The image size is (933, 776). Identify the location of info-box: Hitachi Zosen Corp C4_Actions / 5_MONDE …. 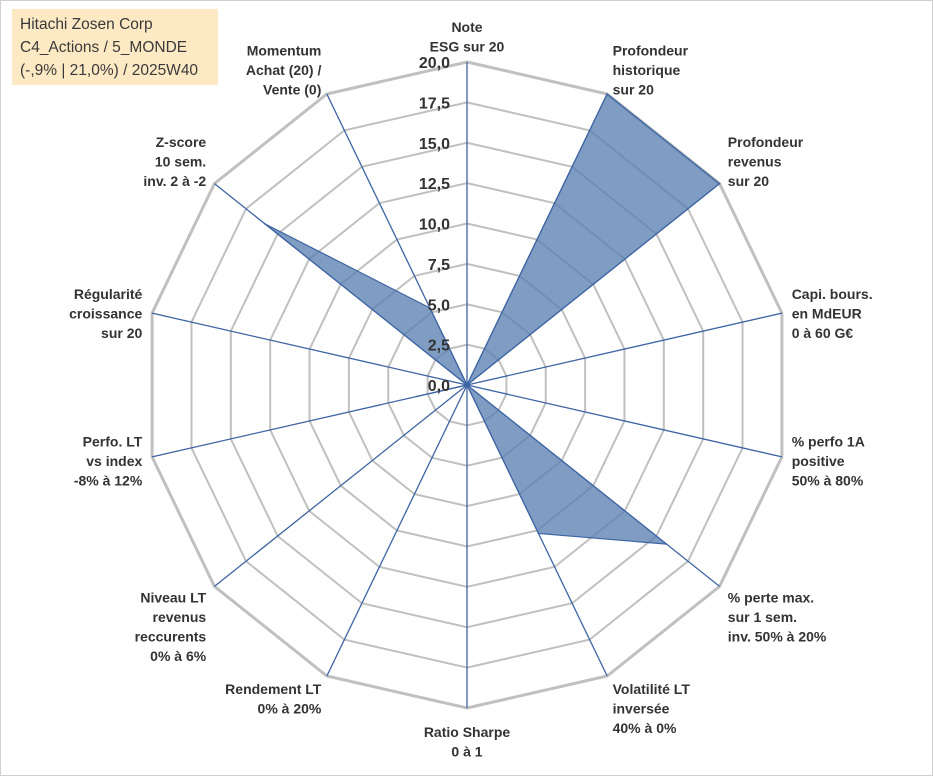
(115, 47).